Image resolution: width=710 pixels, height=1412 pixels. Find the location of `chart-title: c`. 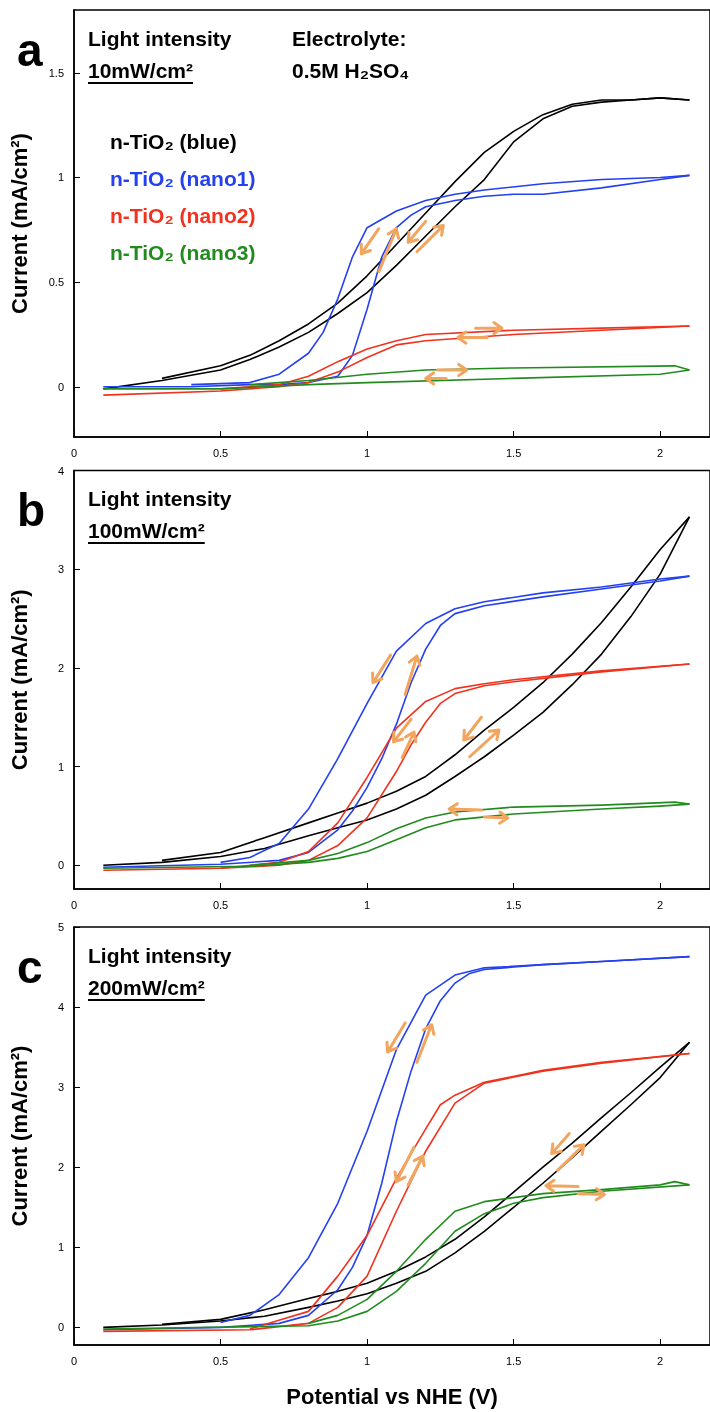

chart-title: c is located at coordinates (30, 967).